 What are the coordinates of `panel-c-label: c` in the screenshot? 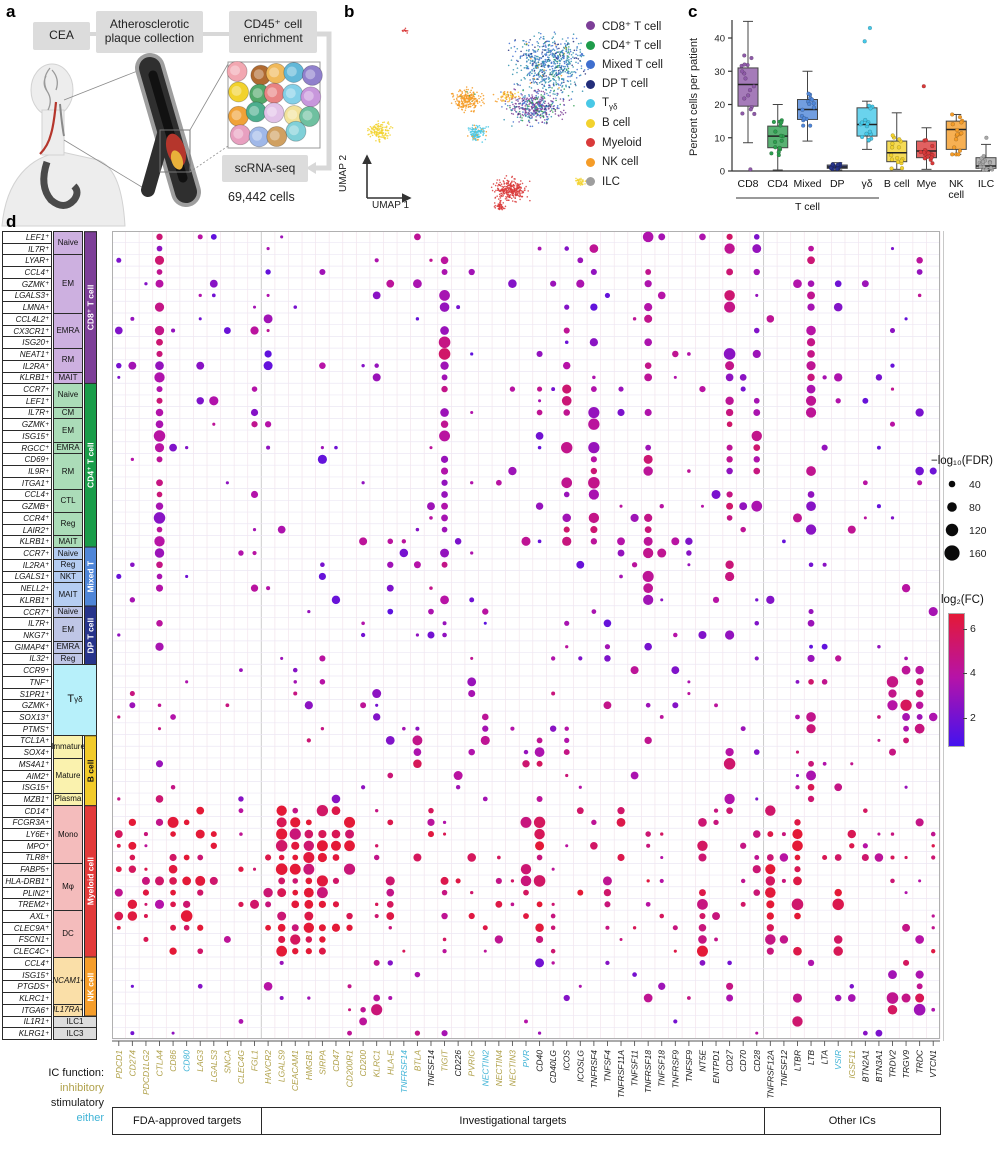 It's located at (693, 11).